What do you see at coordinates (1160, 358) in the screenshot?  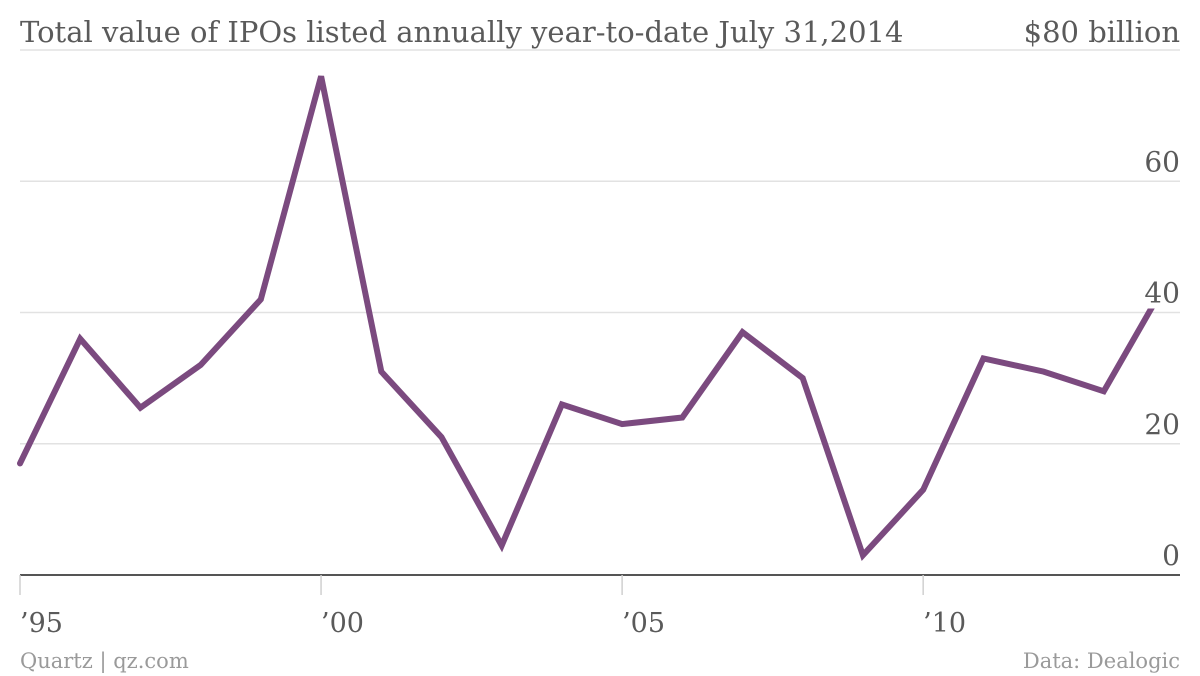 I see `y-axis-labels: 0 20 40 60` at bounding box center [1160, 358].